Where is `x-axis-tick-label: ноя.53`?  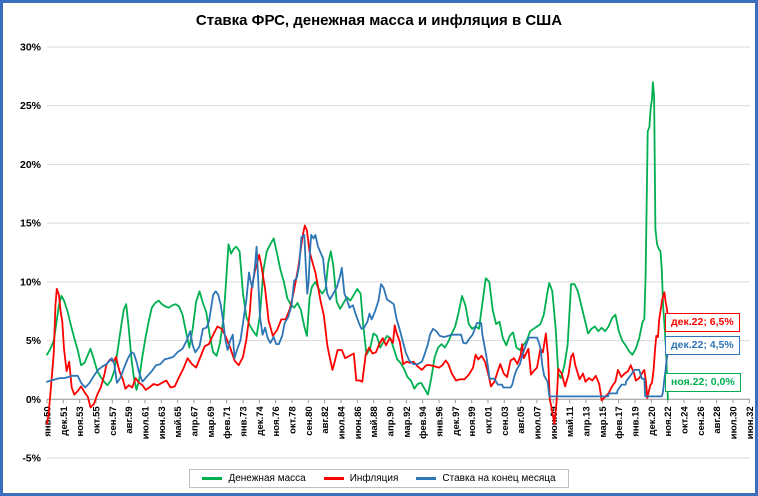 x-axis-tick-label: ноя.53 is located at coordinates (80, 421).